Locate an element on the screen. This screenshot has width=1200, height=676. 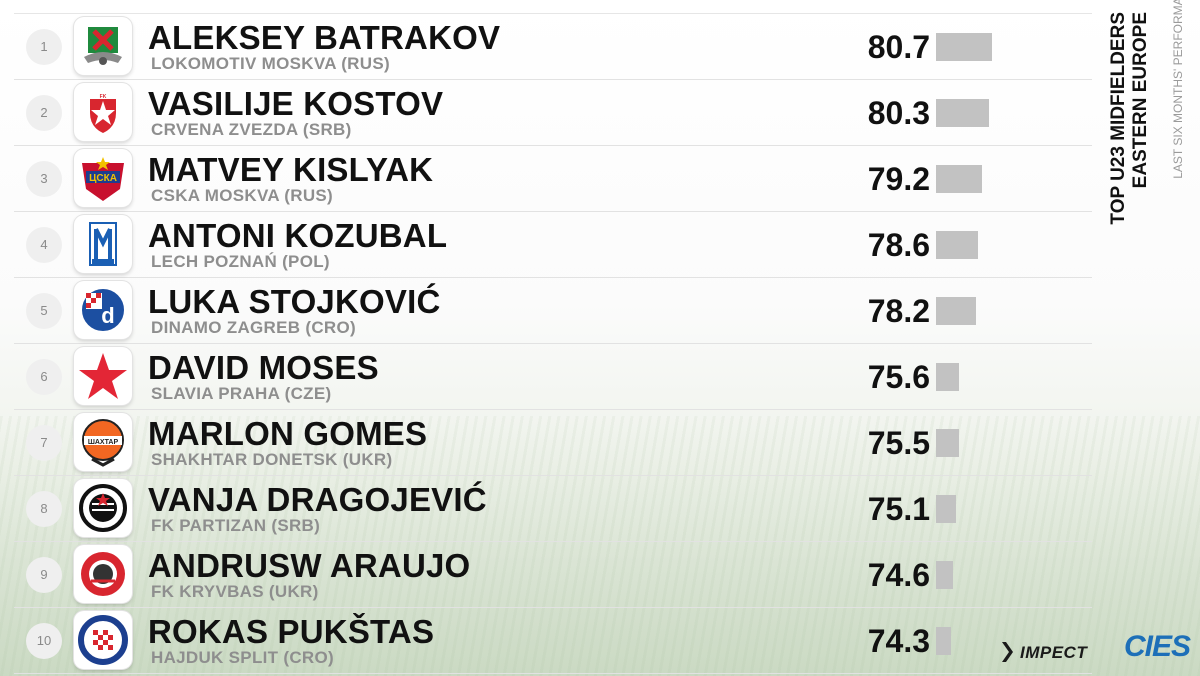
score-value: 80.7 is located at coordinates (898, 47).